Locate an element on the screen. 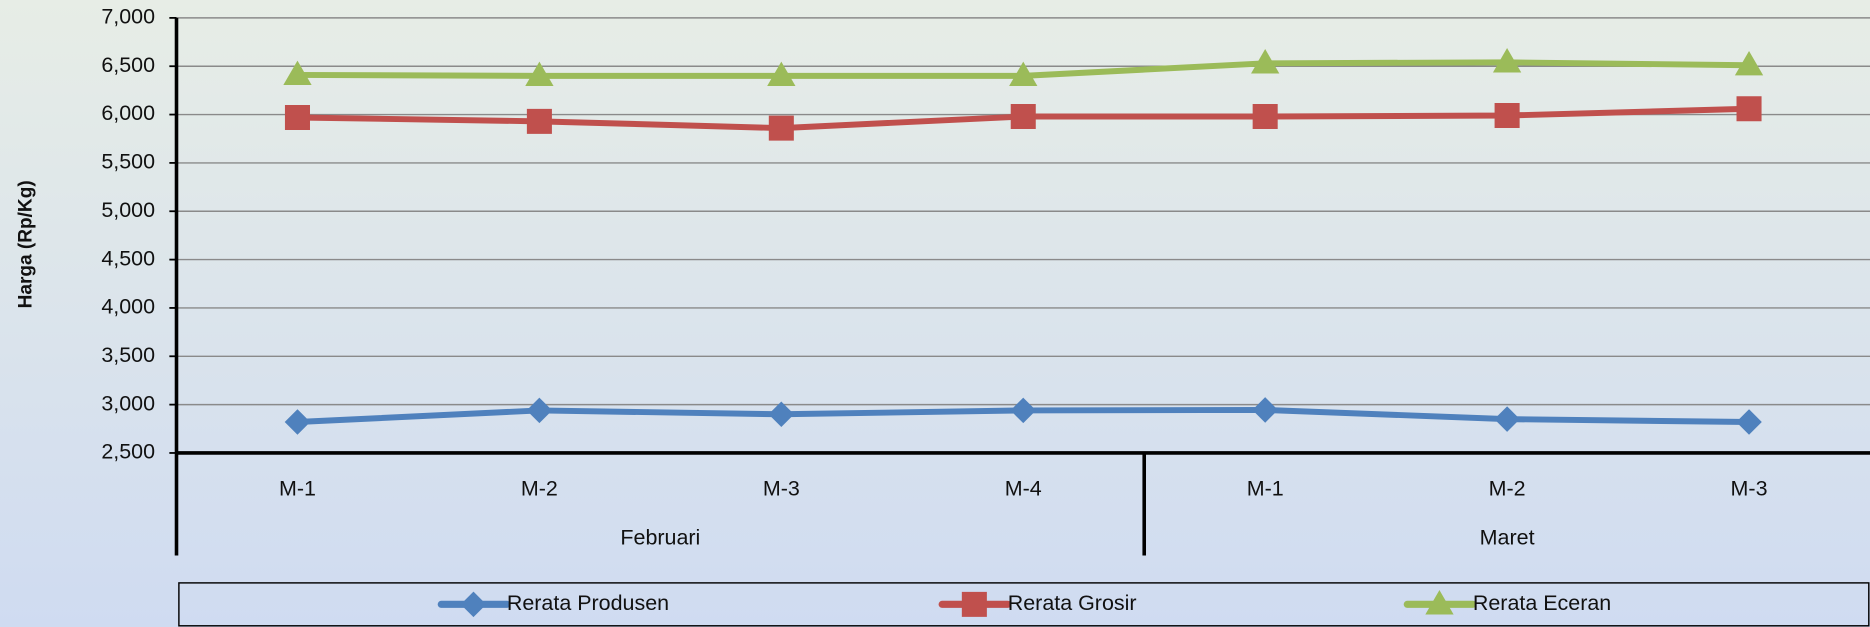 This screenshot has height=627, width=1870. legend-label: Rerata Produsen is located at coordinates (588, 603).